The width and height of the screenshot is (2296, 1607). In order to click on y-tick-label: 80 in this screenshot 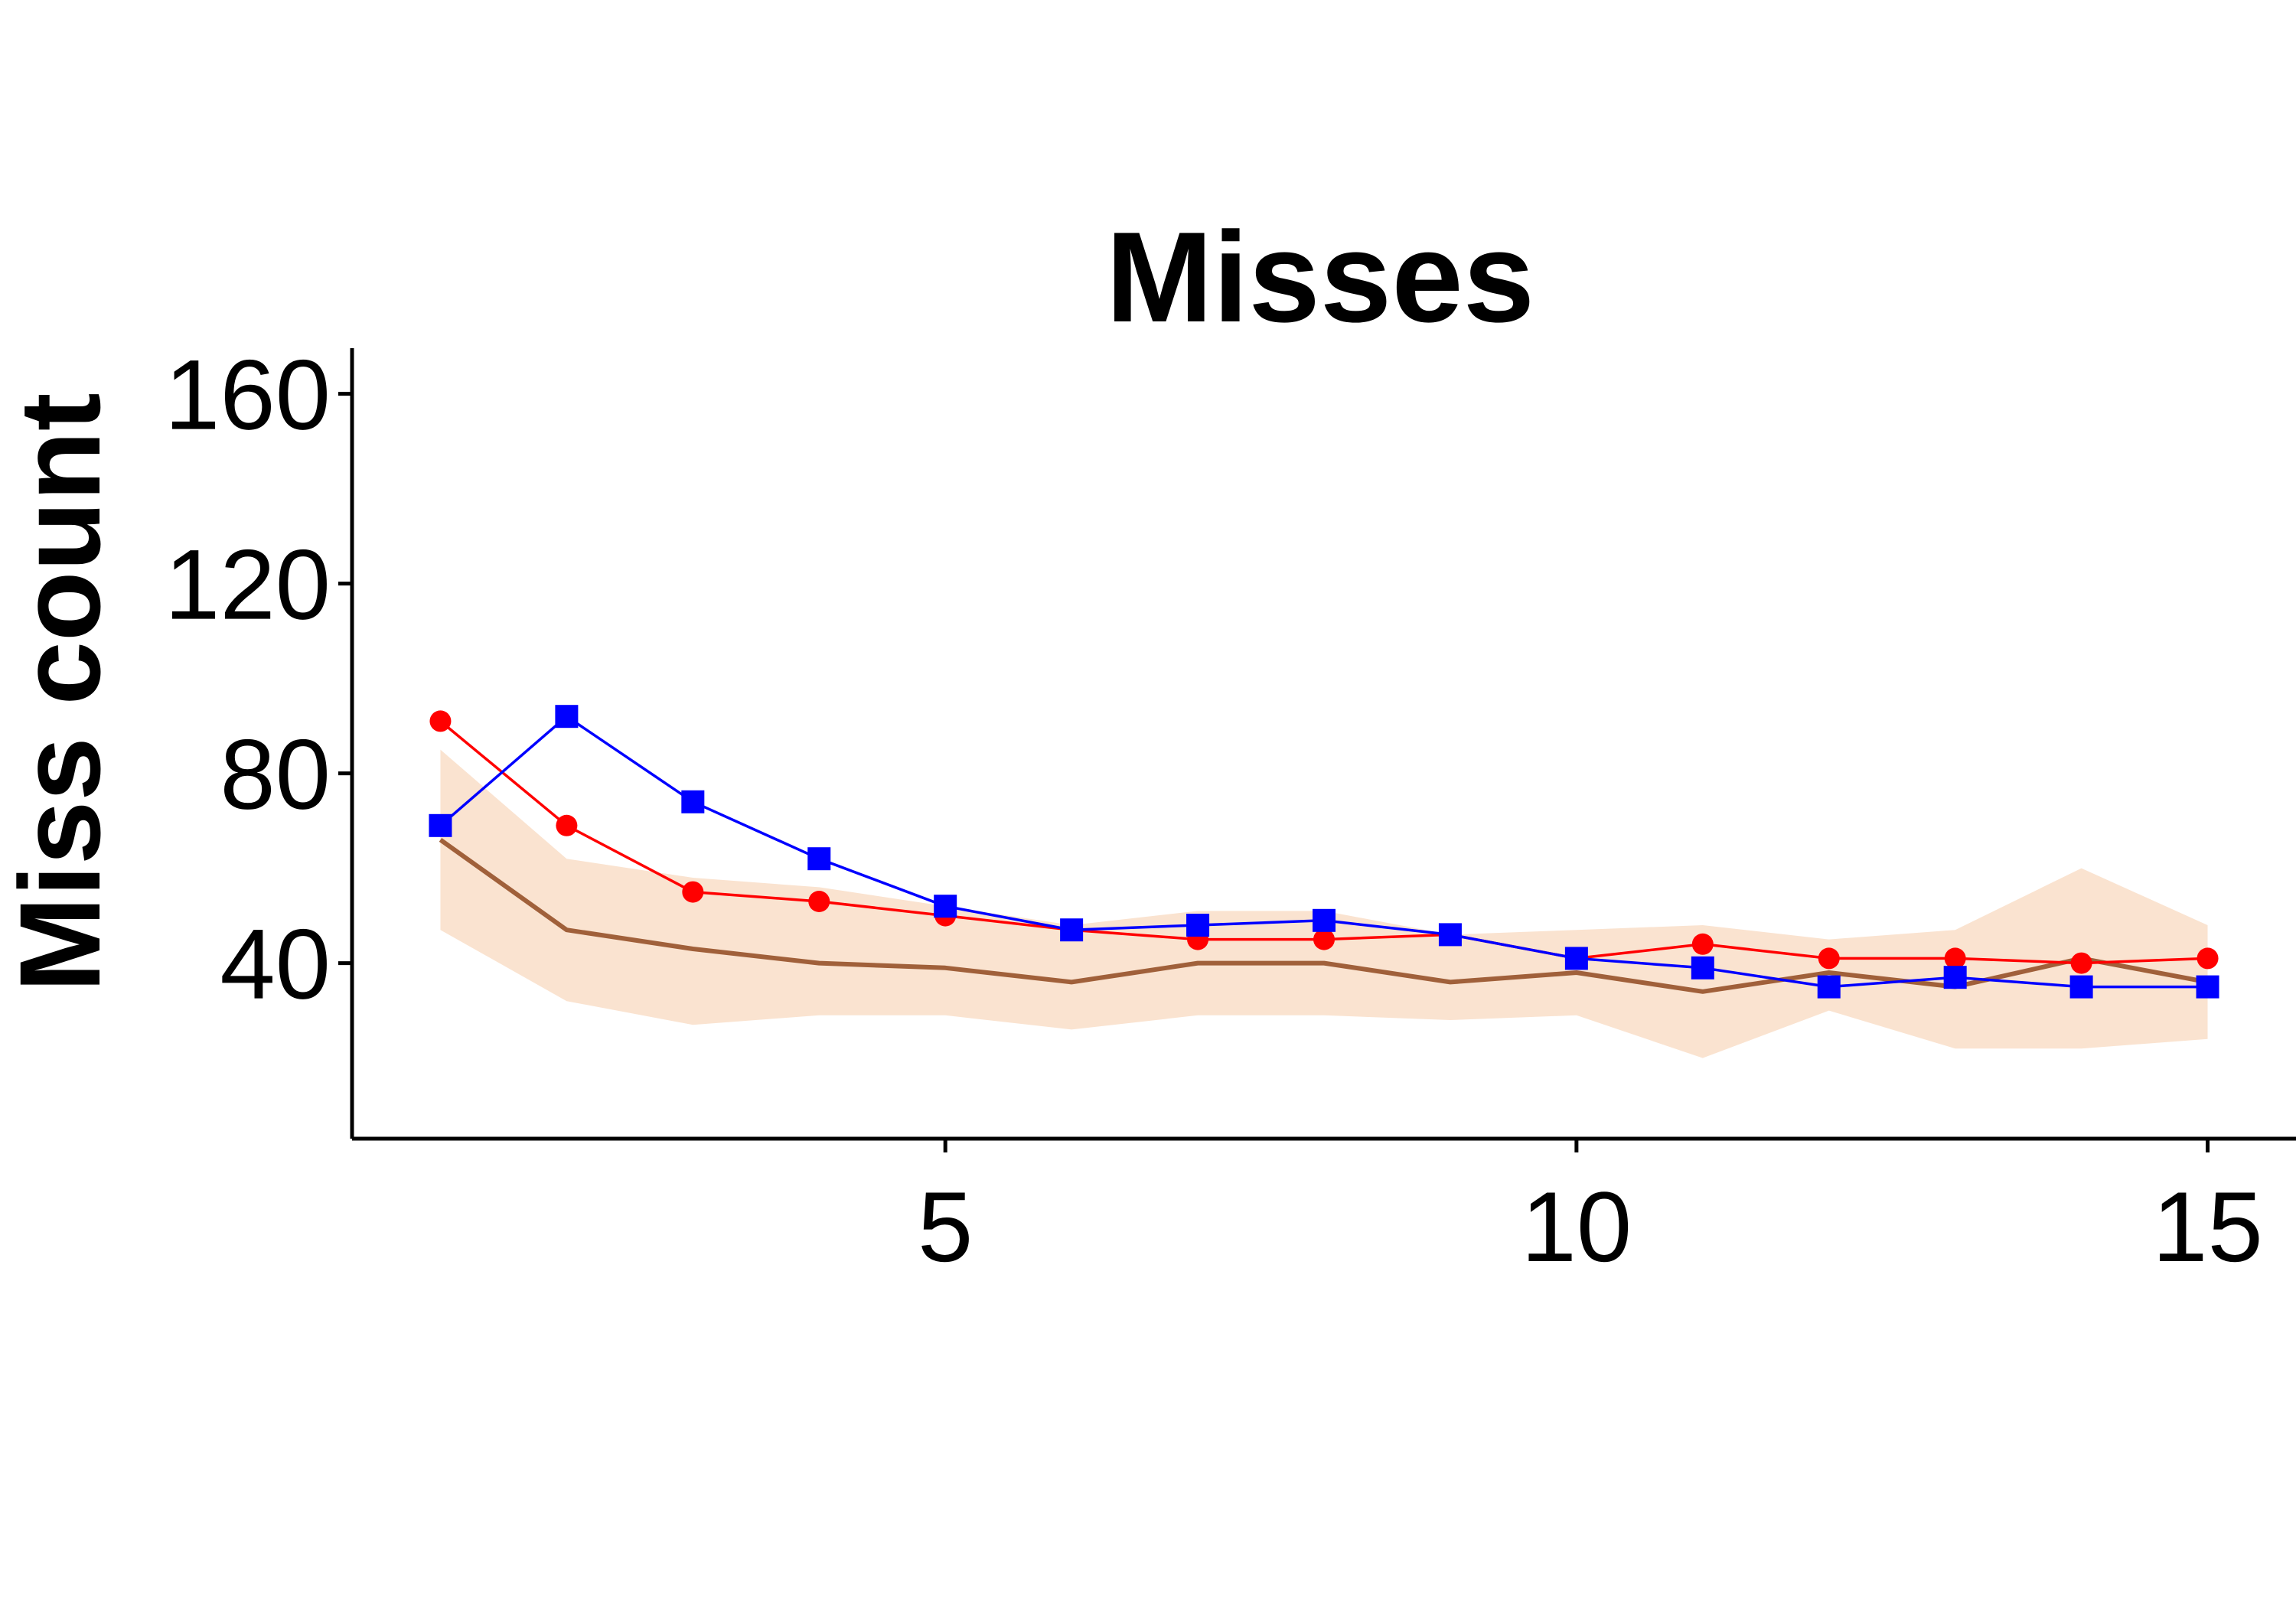, I will do `click(275, 775)`.